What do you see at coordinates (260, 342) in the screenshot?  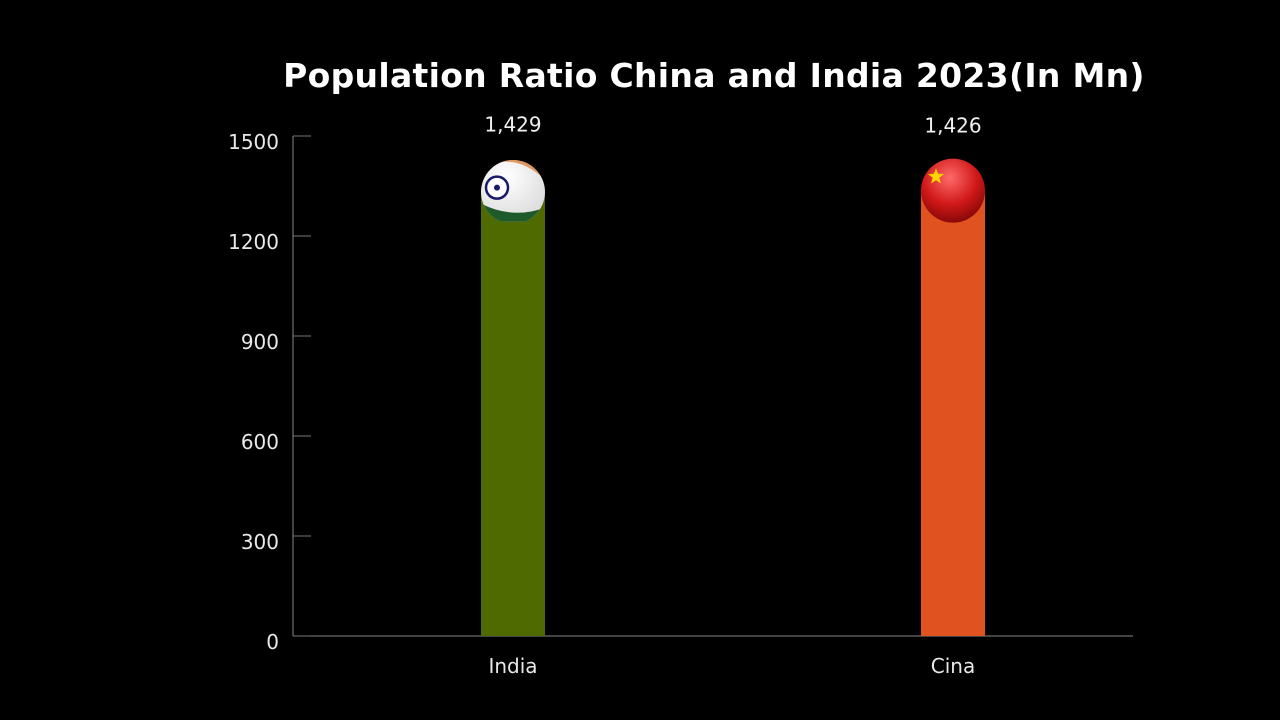 I see `y-tick-label: 900` at bounding box center [260, 342].